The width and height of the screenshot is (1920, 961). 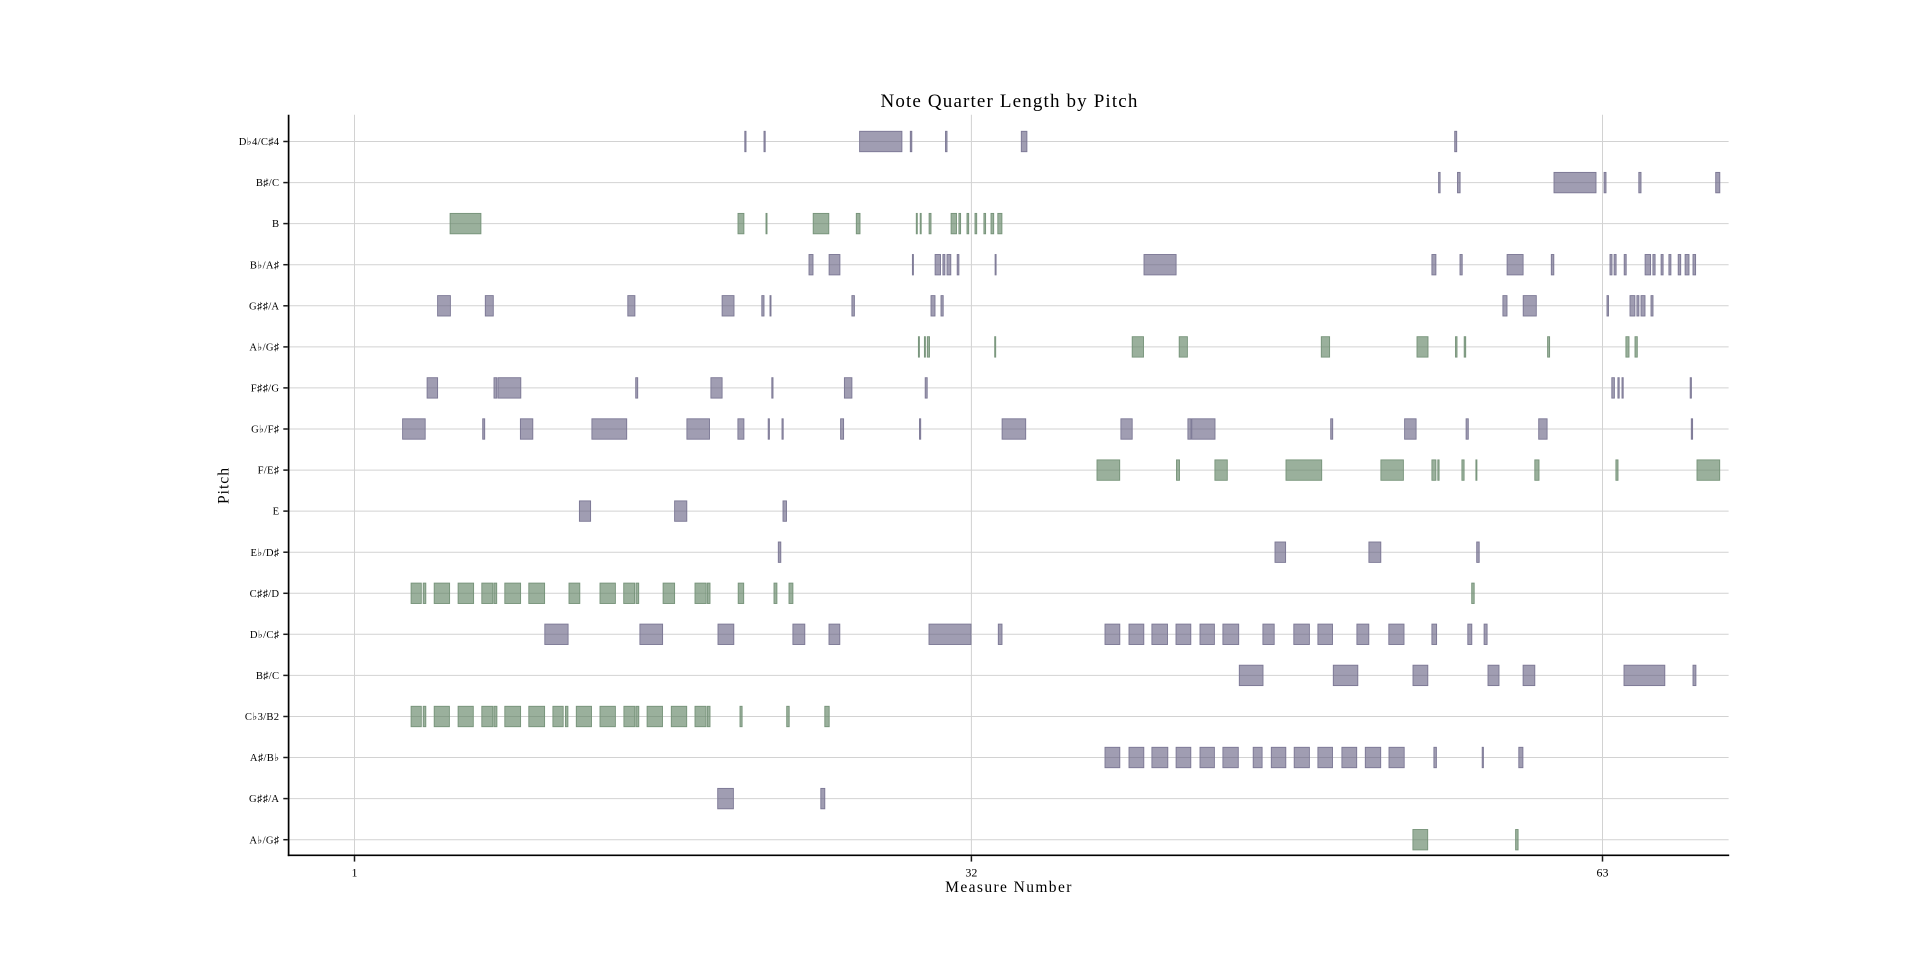 I want to click on svg-text: 63, so click(x=1603, y=872).